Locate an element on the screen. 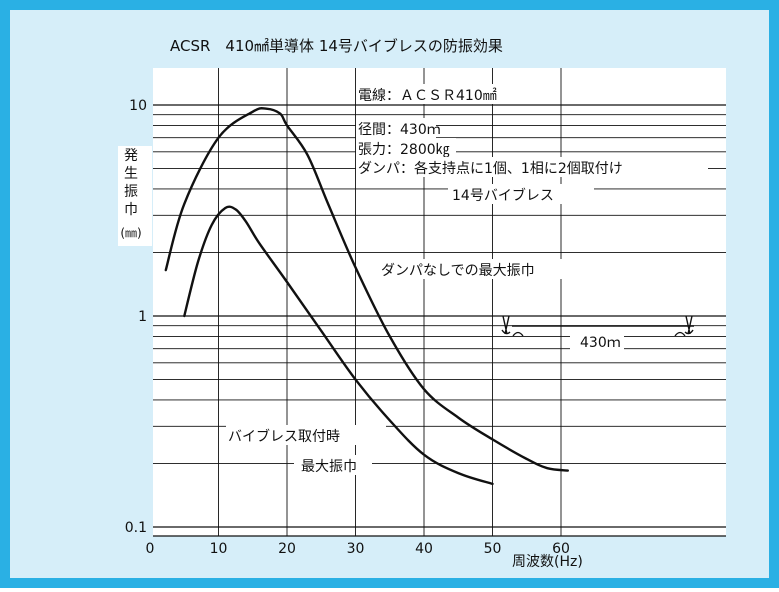 The image size is (779, 592). x-tick-label: 40 is located at coordinates (424, 549).